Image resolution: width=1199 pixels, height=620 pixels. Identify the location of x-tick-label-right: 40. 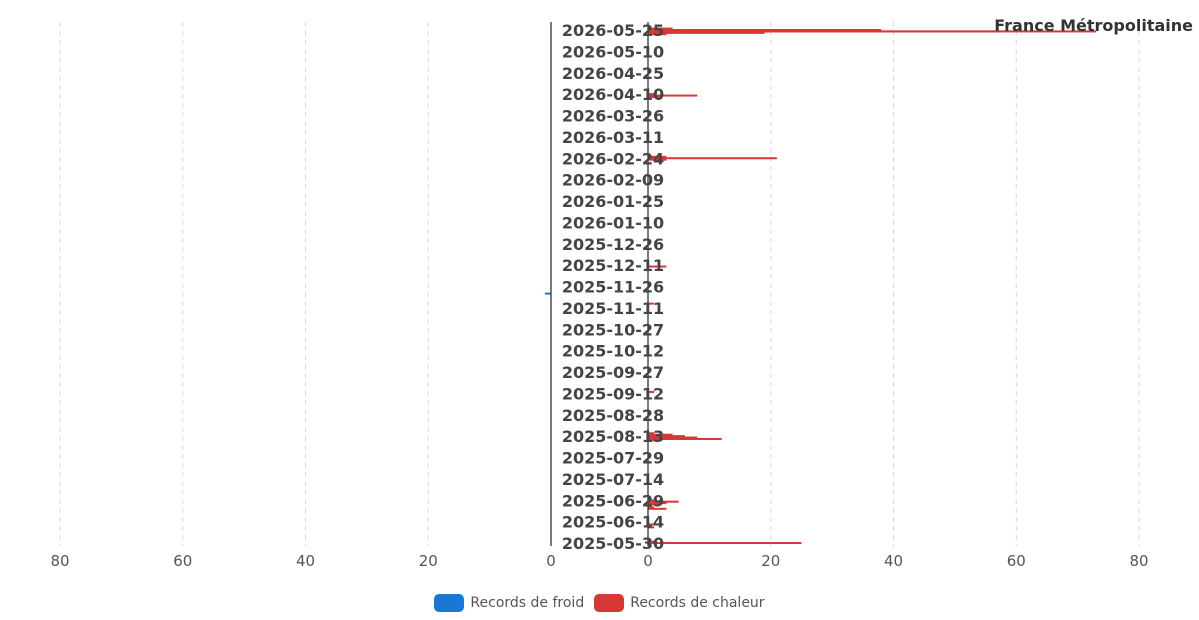
(893, 561).